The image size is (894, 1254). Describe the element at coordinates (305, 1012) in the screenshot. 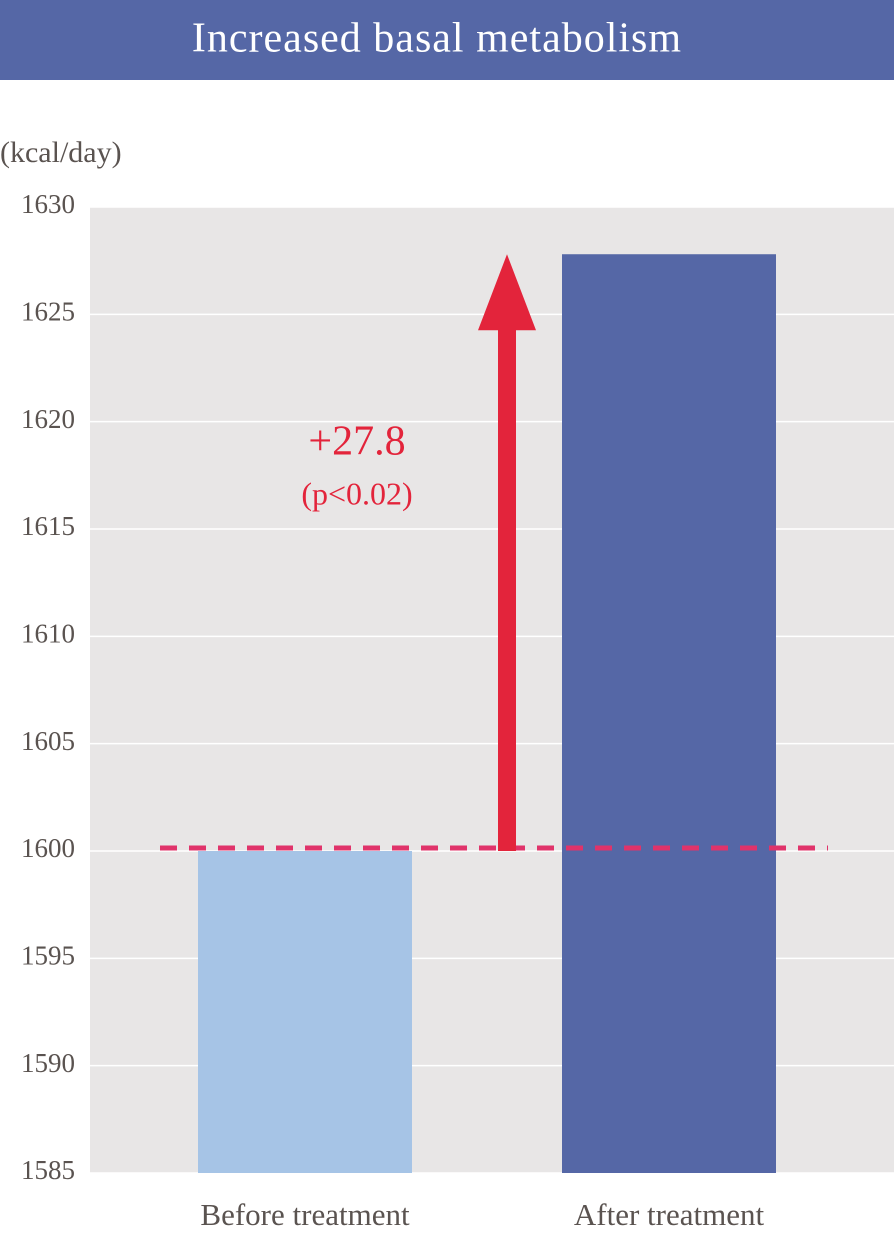

I see `bar` at that location.